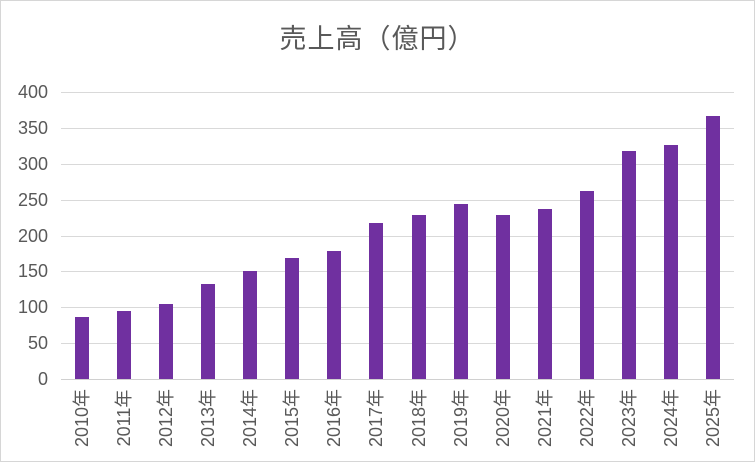 Image resolution: width=755 pixels, height=462 pixels. Describe the element at coordinates (208, 418) in the screenshot. I see `x-tick-label-2013: 2013年` at that location.